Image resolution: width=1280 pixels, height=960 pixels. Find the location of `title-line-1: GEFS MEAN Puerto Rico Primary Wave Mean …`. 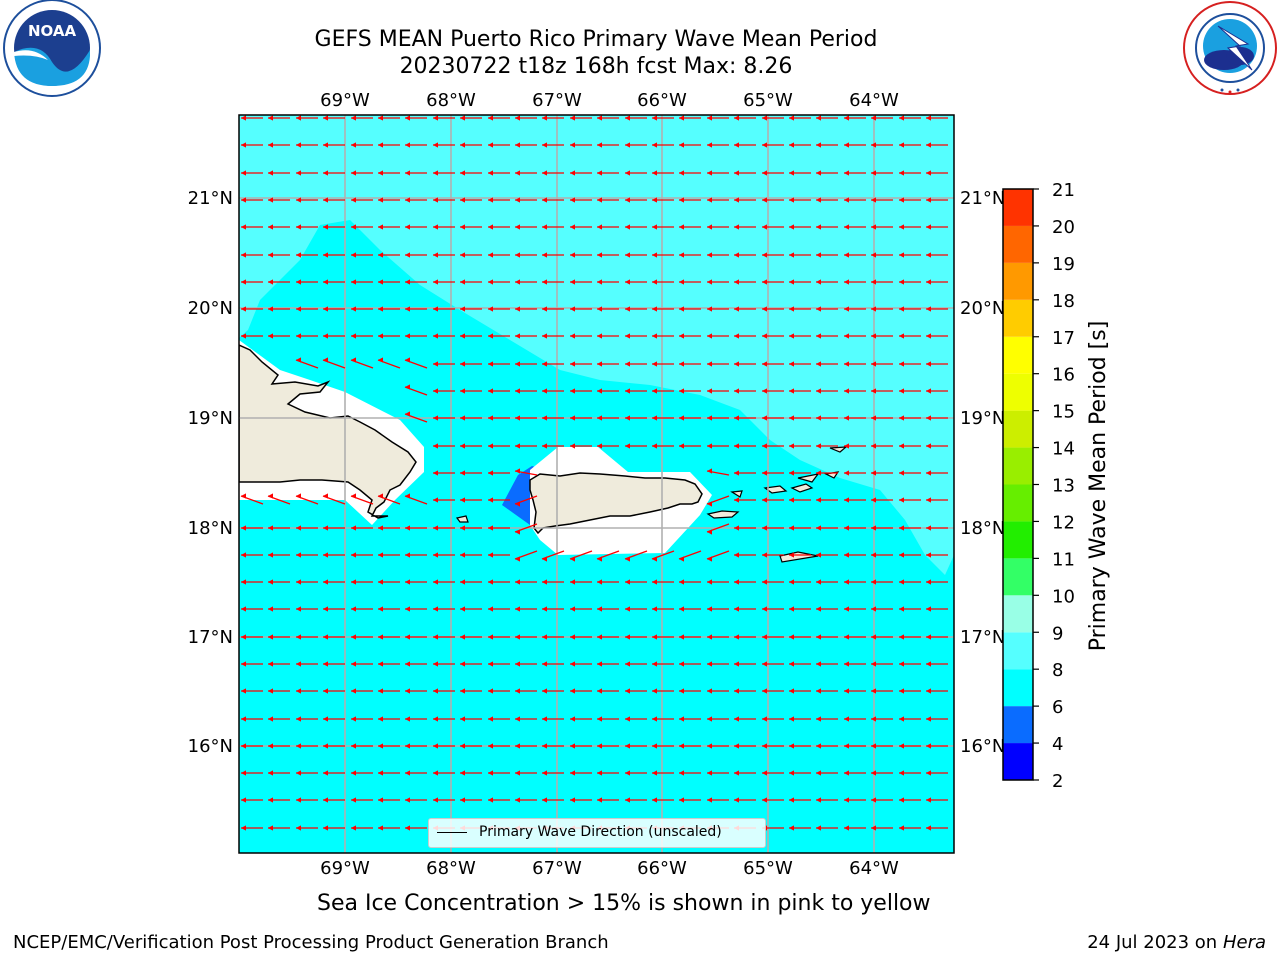

title-line-1: GEFS MEAN Puerto Rico Primary Wave Mean … is located at coordinates (596, 39).